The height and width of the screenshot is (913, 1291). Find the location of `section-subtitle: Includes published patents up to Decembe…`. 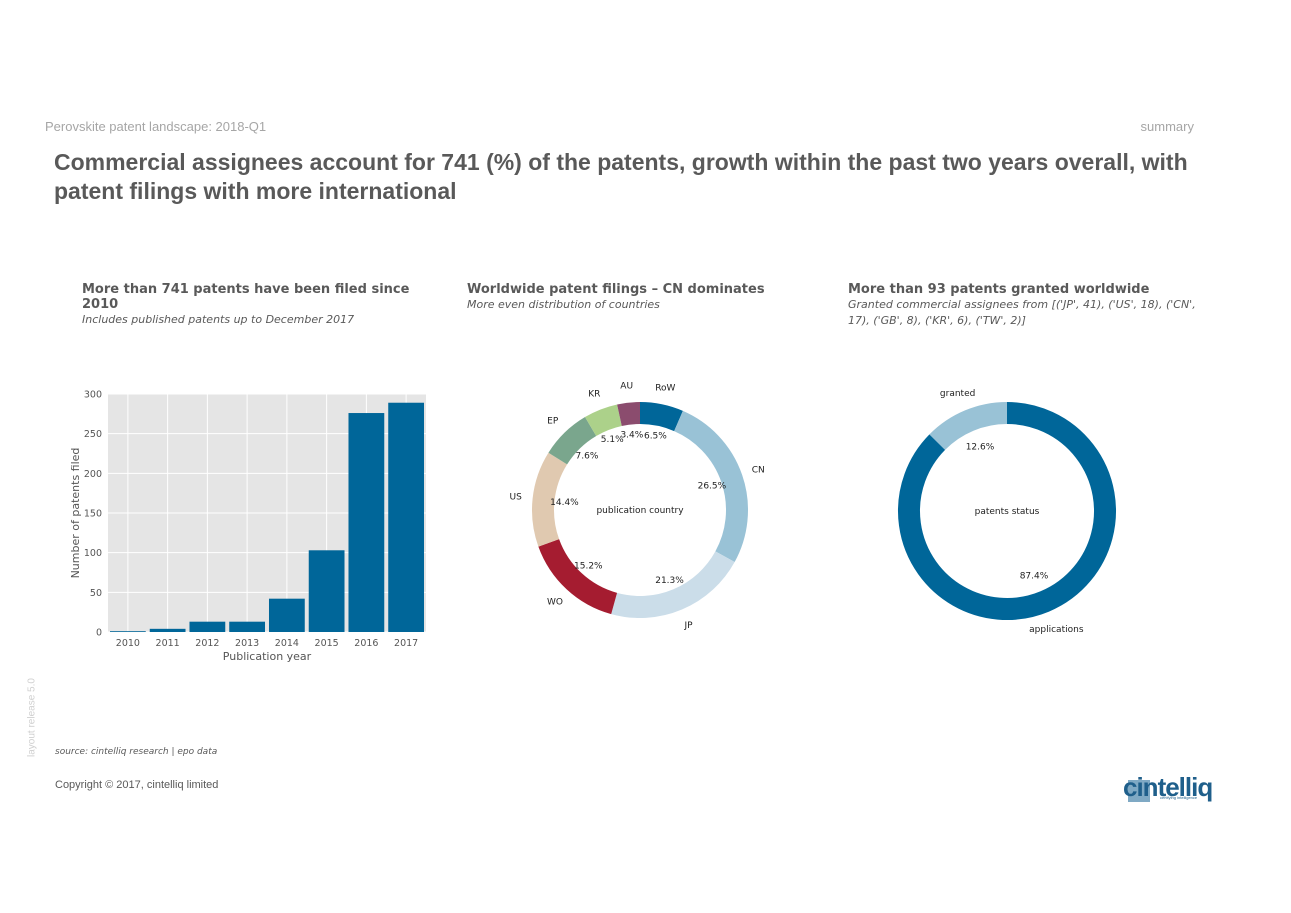

section-subtitle: Includes published patents up to Decembe… is located at coordinates (218, 319).